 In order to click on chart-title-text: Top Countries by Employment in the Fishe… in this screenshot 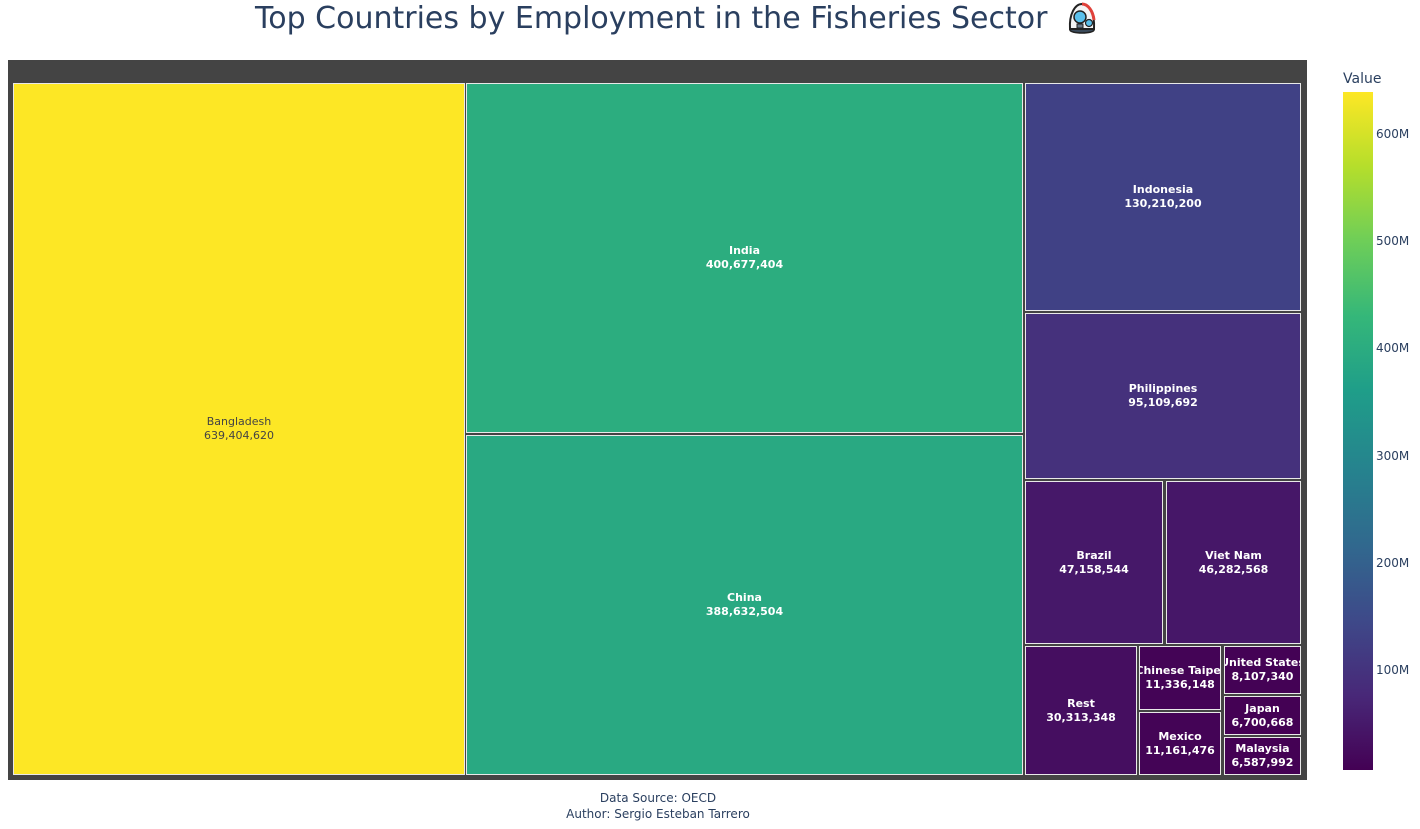, I will do `click(651, 18)`.